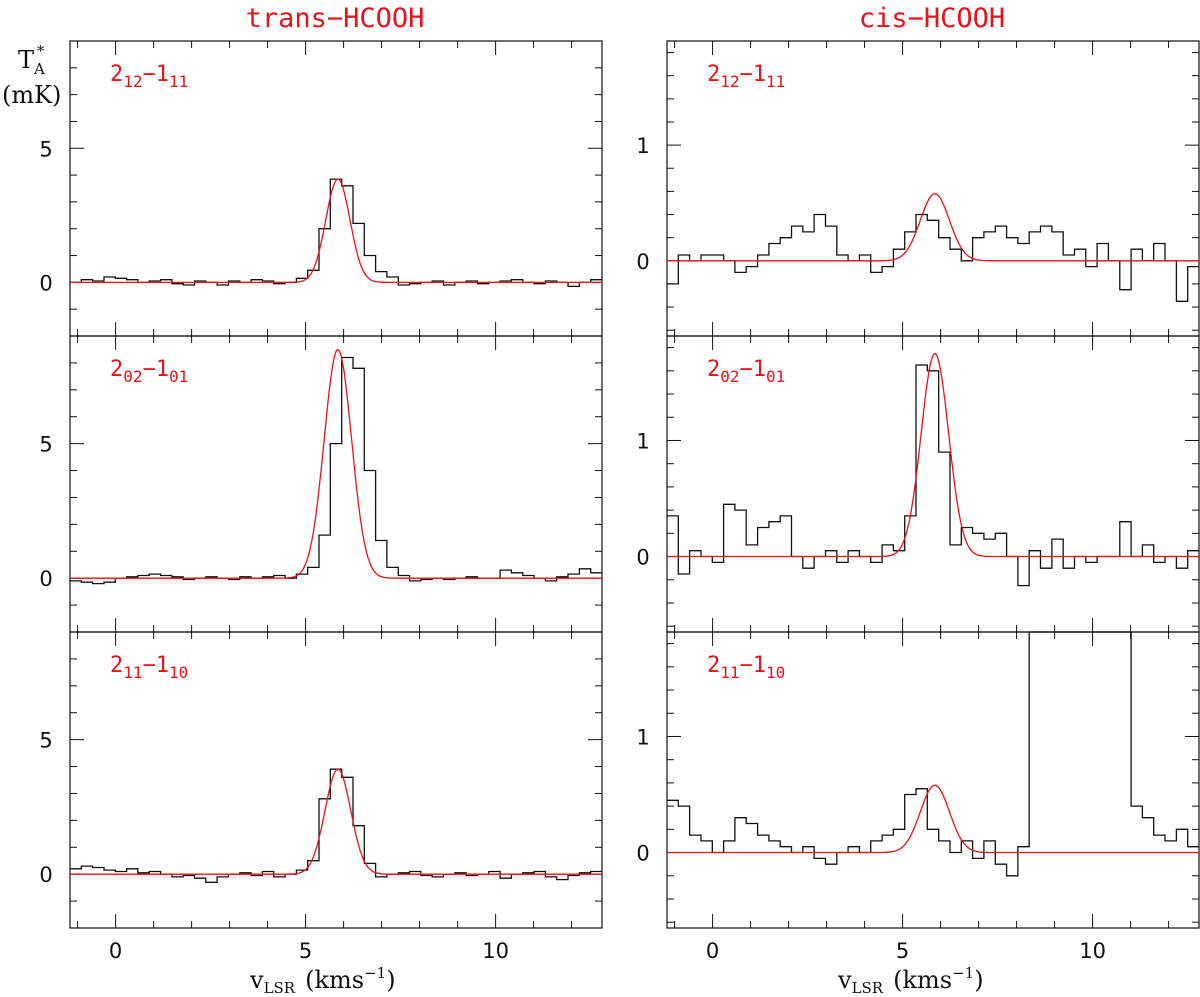 The width and height of the screenshot is (1200, 997). Describe the element at coordinates (26, 60) in the screenshot. I see `y-label-main: T` at that location.